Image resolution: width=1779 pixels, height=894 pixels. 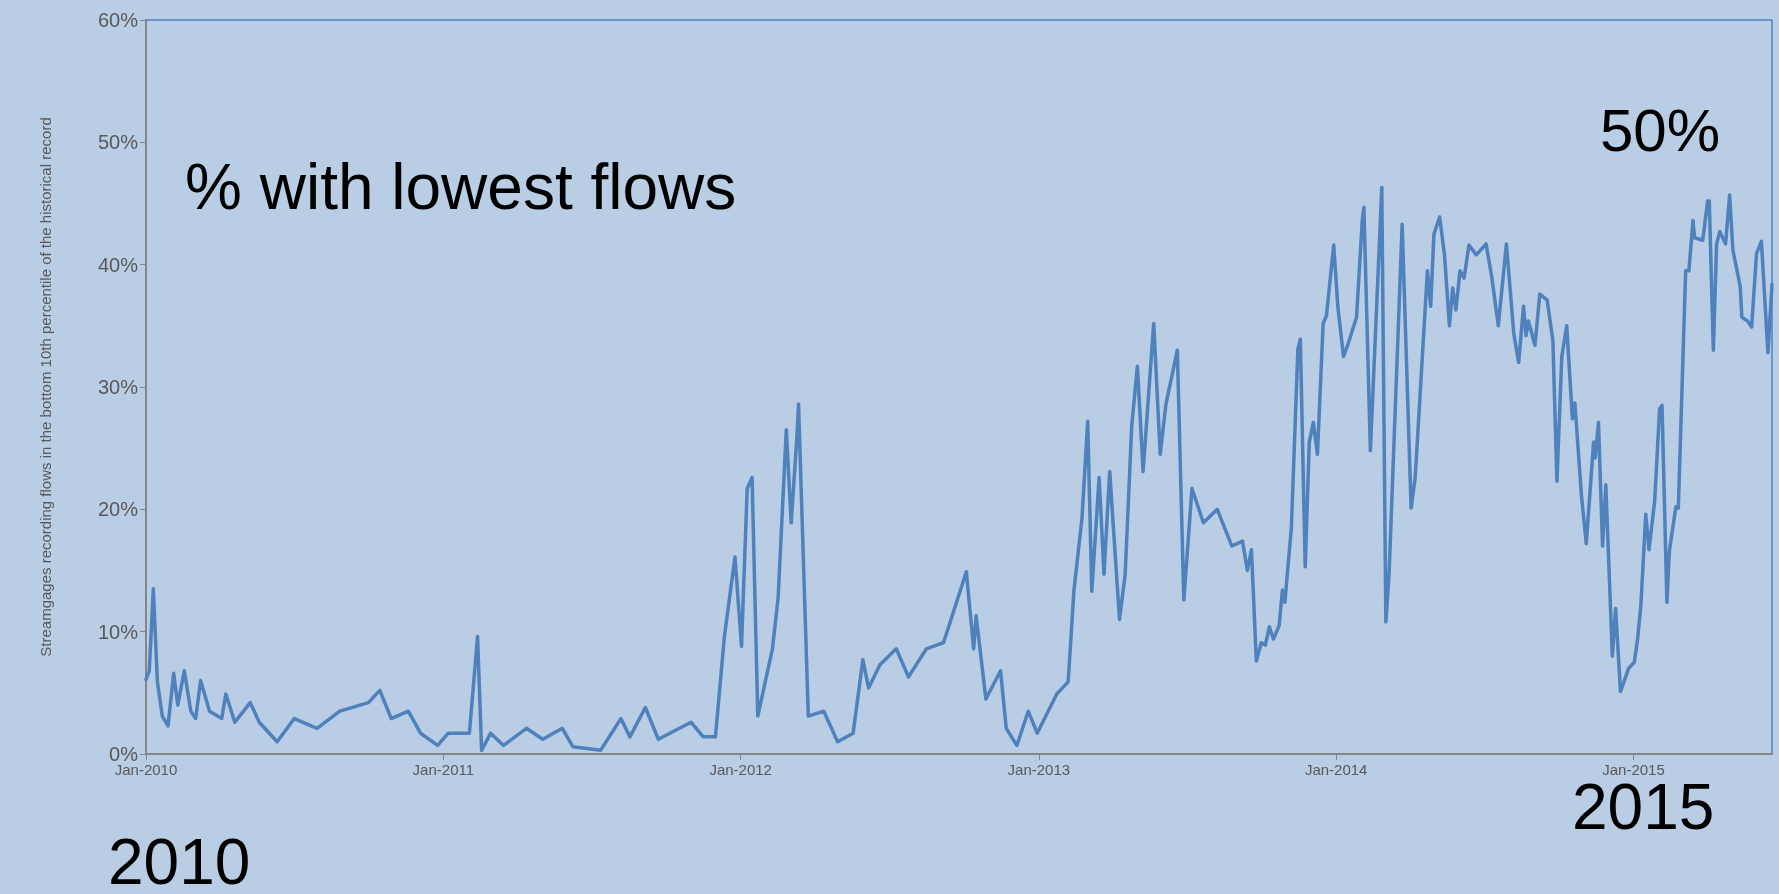 What do you see at coordinates (179, 859) in the screenshot?
I see `text: 2010` at bounding box center [179, 859].